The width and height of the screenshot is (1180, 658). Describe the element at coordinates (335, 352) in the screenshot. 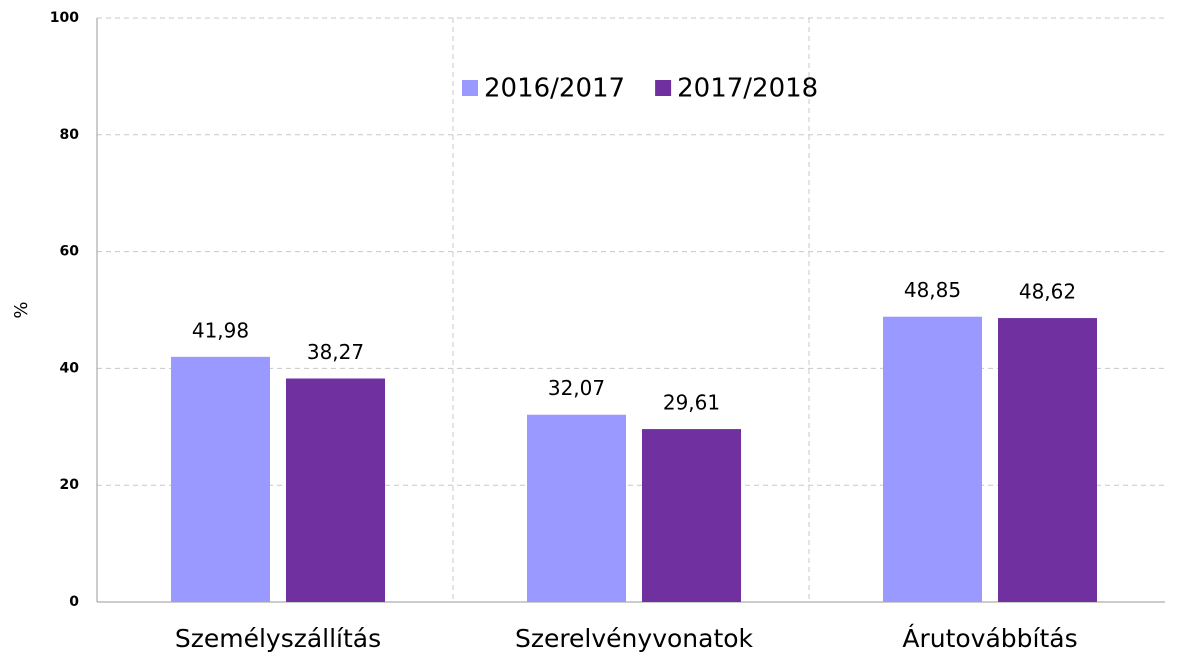

I see `value-label: 38,27` at that location.